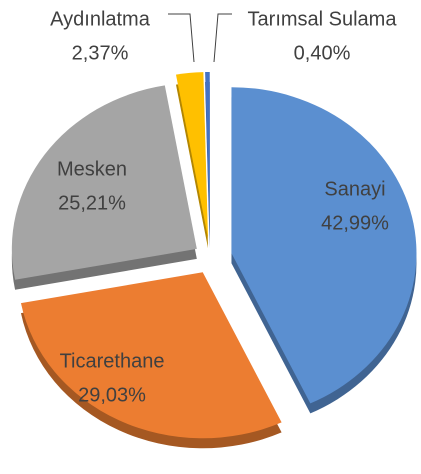 The width and height of the screenshot is (421, 474). I want to click on slice-value-label: 0,40%, so click(322, 53).